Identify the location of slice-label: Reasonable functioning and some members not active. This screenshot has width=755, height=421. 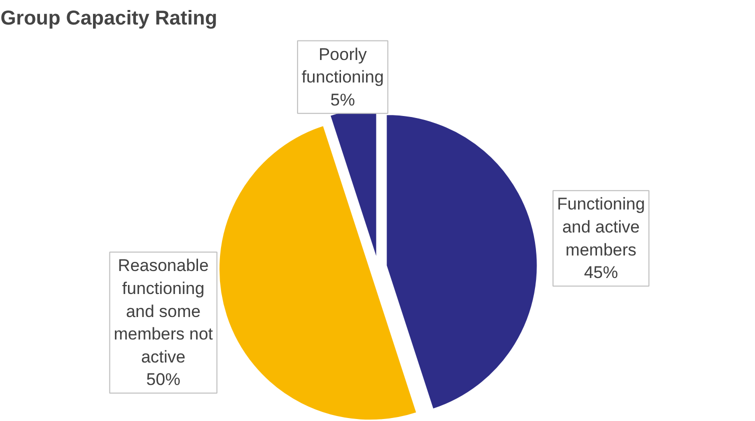
(164, 311).